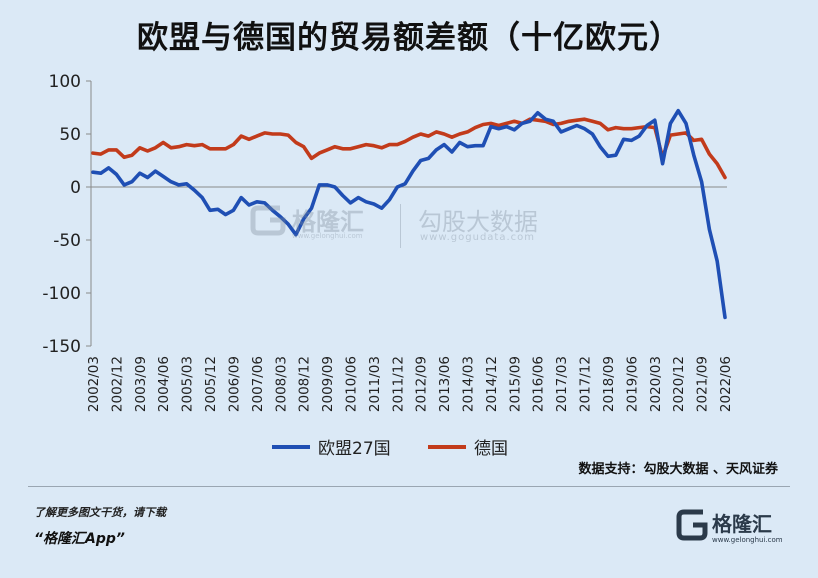  What do you see at coordinates (305, 384) in the screenshot?
I see `x-tick-label: 2008/12` at bounding box center [305, 384].